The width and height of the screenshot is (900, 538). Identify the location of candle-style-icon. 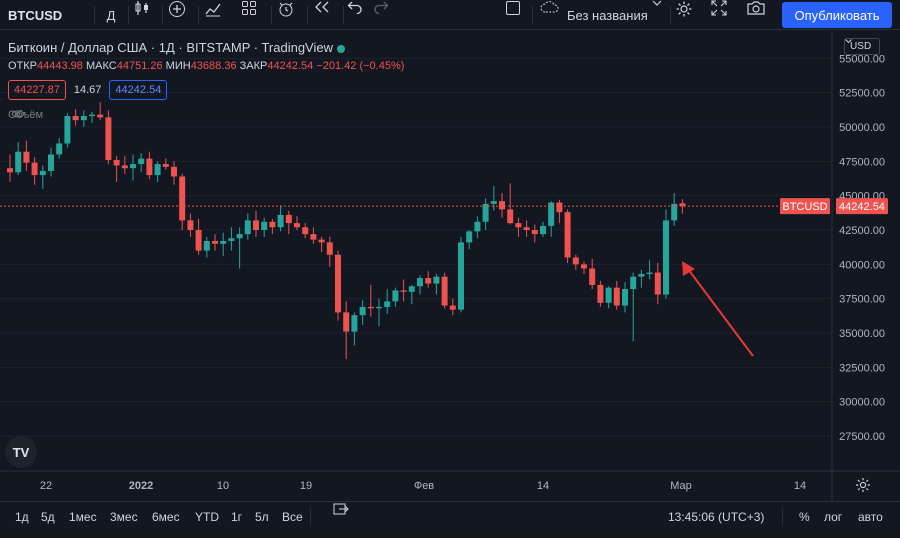
(146, 15).